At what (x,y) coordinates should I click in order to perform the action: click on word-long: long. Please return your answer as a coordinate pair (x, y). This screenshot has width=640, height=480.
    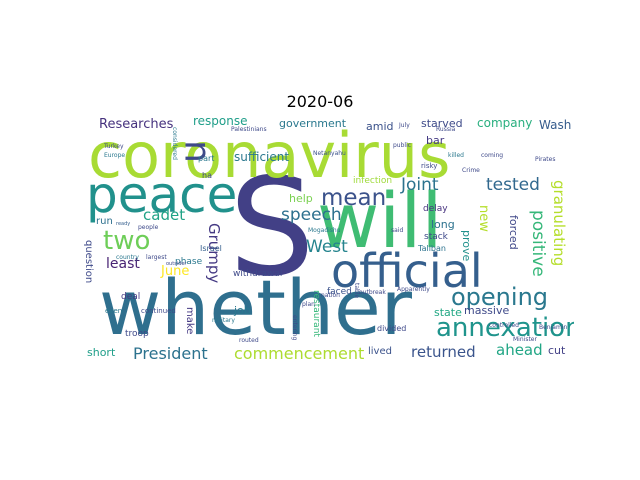
    Looking at the image, I should click on (443, 224).